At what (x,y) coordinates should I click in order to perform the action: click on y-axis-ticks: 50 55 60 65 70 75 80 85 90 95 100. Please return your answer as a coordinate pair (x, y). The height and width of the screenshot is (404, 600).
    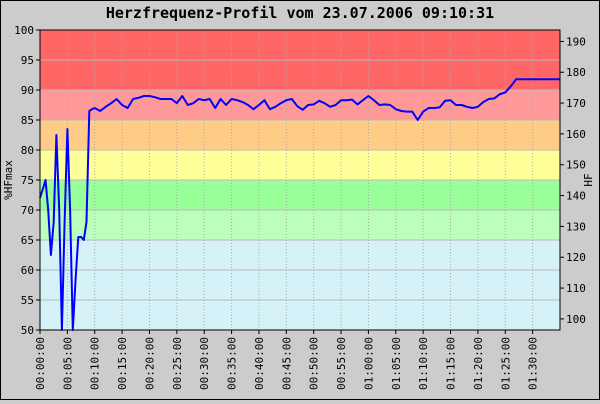
    Looking at the image, I should click on (27, 180).